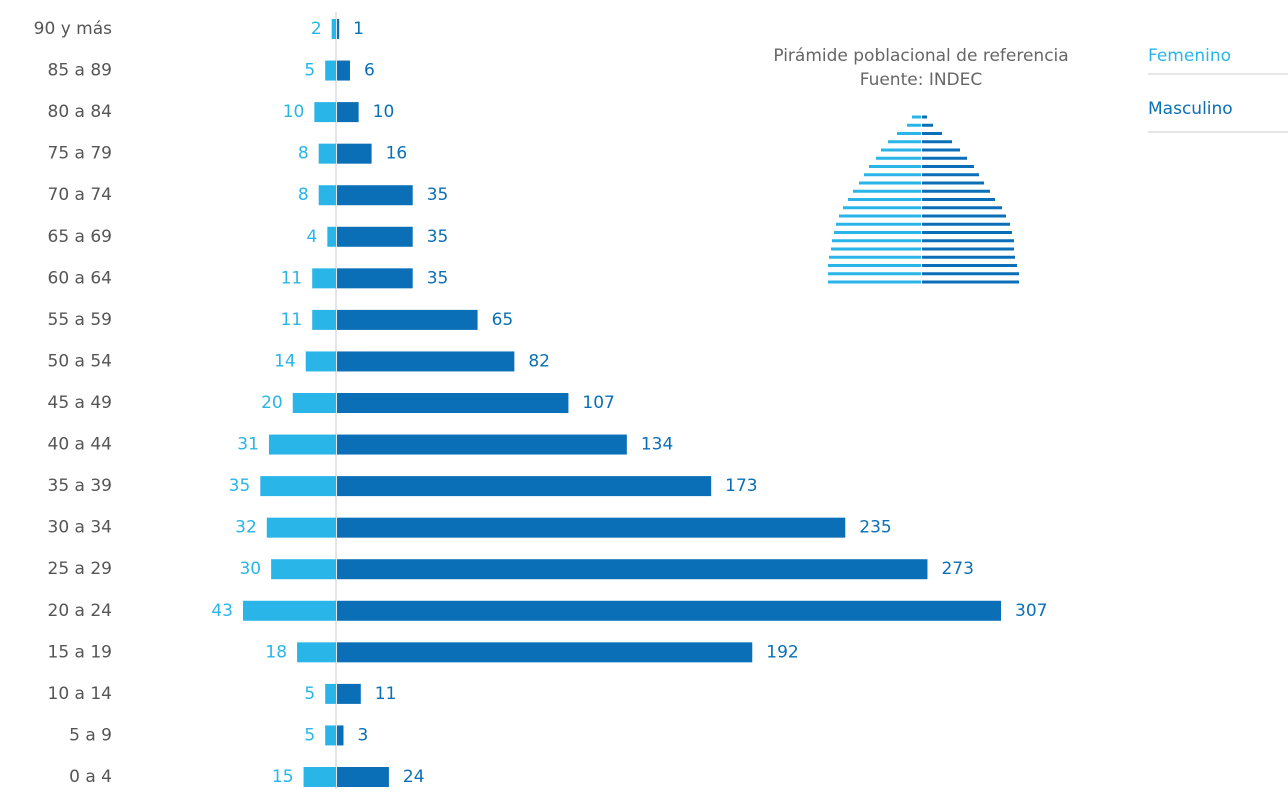  I want to click on category-label: 20 a 24, so click(80, 611).